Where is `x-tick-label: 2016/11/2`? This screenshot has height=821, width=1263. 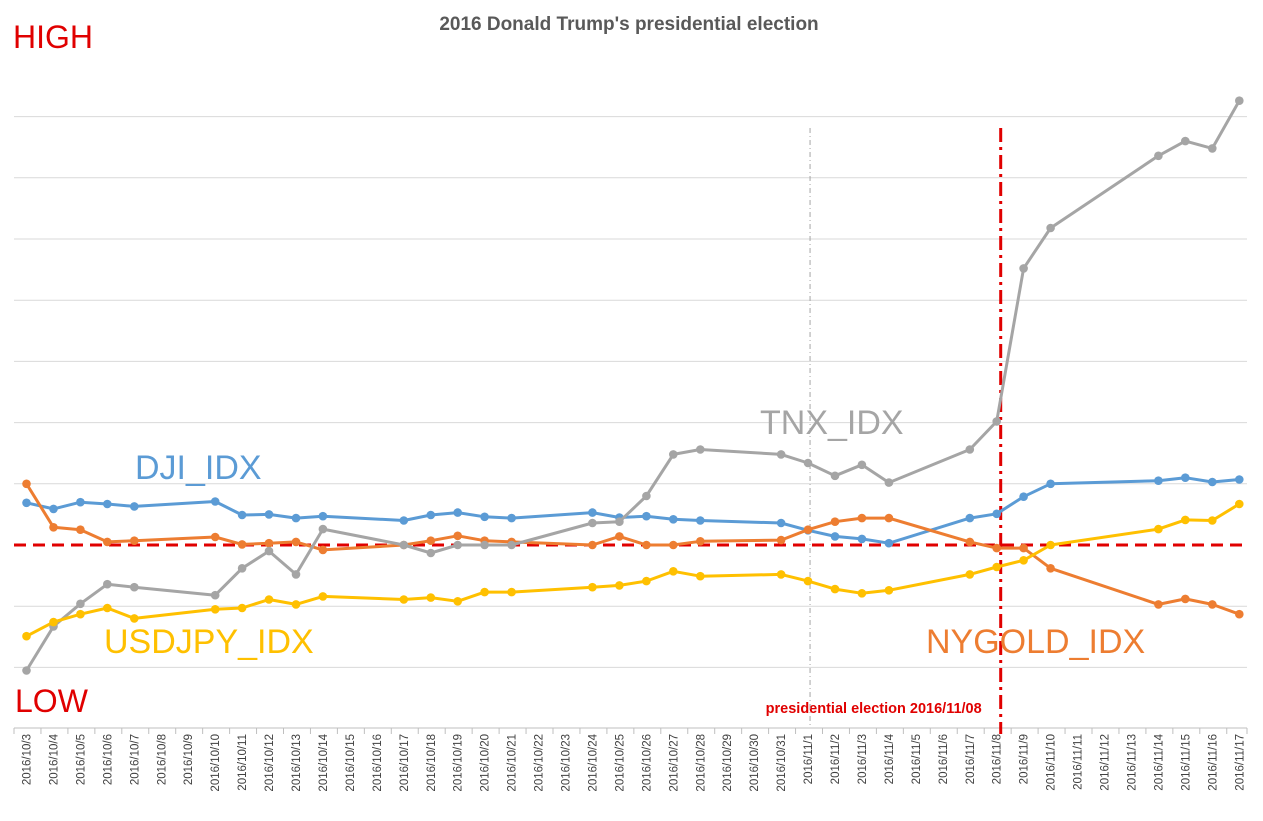 x-tick-label: 2016/11/2 is located at coordinates (836, 759).